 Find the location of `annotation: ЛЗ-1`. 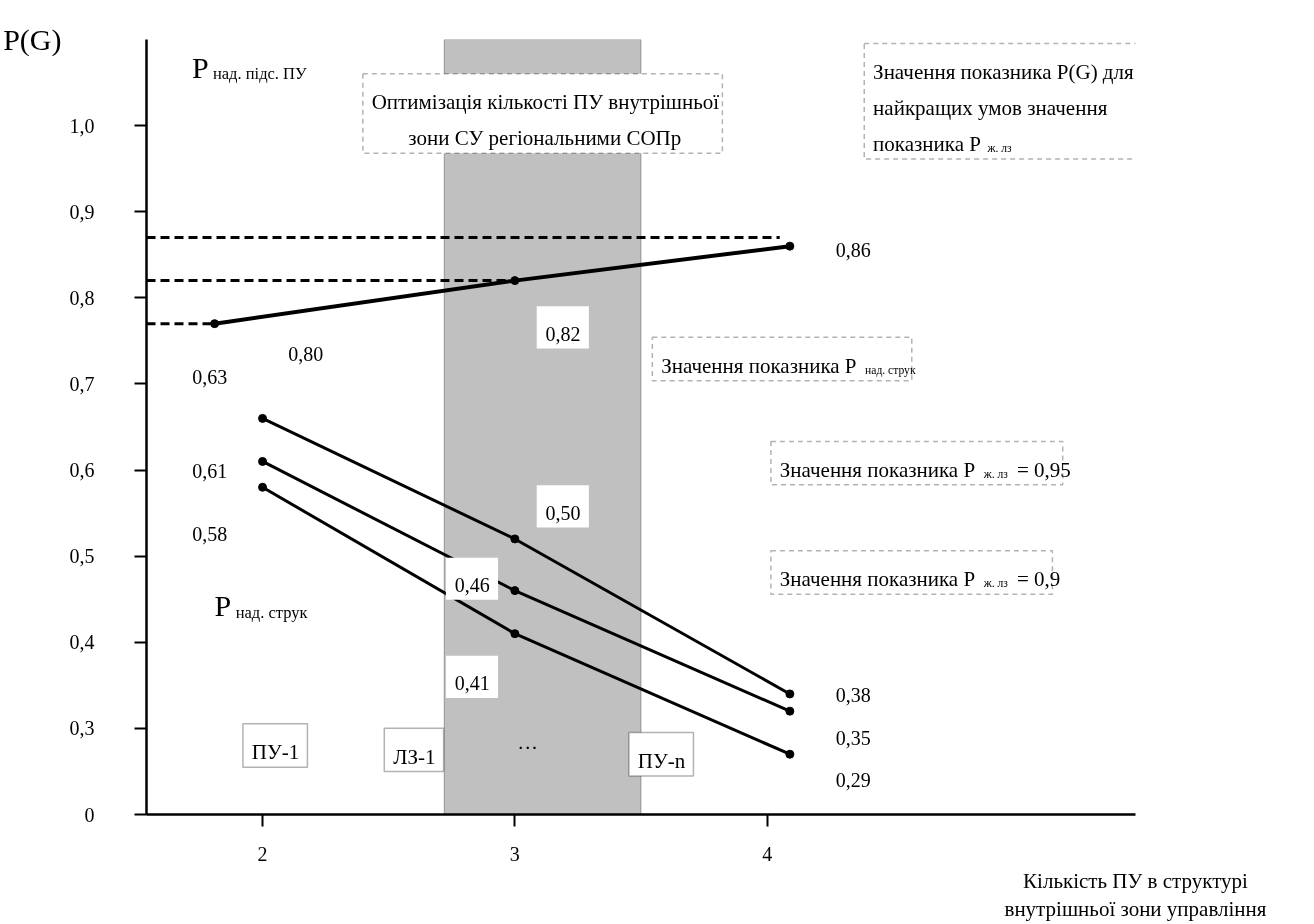

annotation: ЛЗ-1 is located at coordinates (414, 756).